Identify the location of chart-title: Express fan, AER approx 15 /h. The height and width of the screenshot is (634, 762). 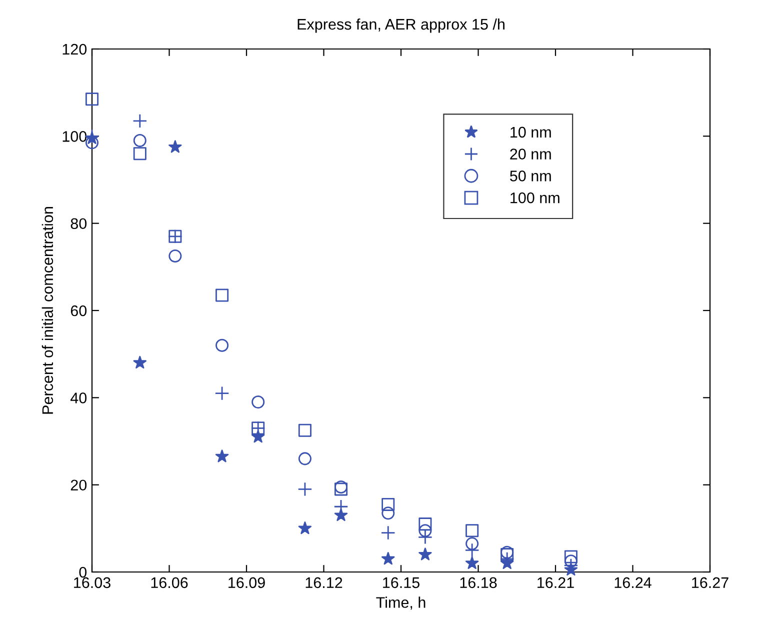
(401, 25).